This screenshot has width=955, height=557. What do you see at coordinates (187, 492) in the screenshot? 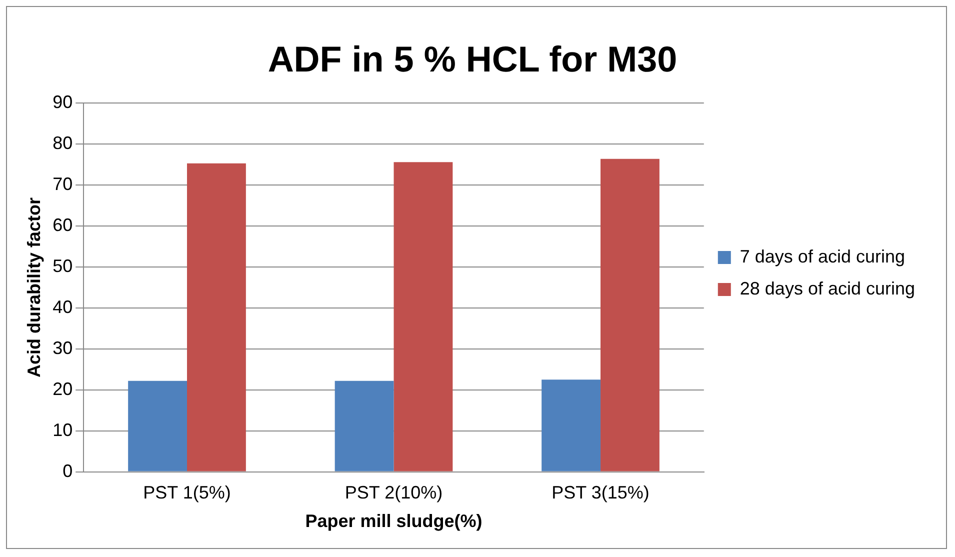
I see `x-tick-label: PST 1(5%)` at bounding box center [187, 492].